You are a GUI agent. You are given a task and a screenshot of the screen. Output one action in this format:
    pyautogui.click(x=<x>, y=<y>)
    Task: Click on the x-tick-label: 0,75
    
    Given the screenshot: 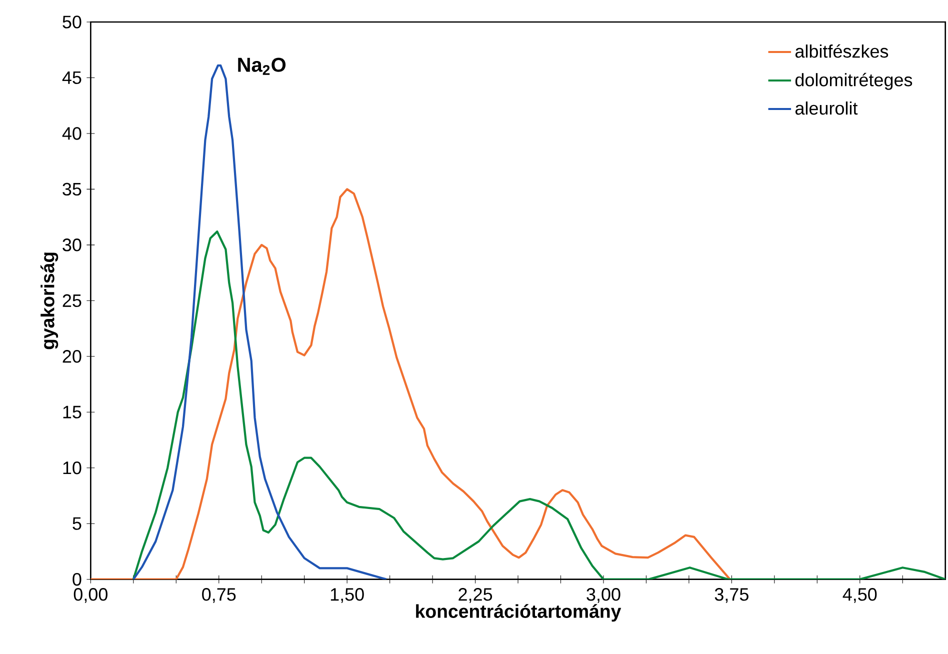 What is the action you would take?
    pyautogui.click(x=219, y=595)
    